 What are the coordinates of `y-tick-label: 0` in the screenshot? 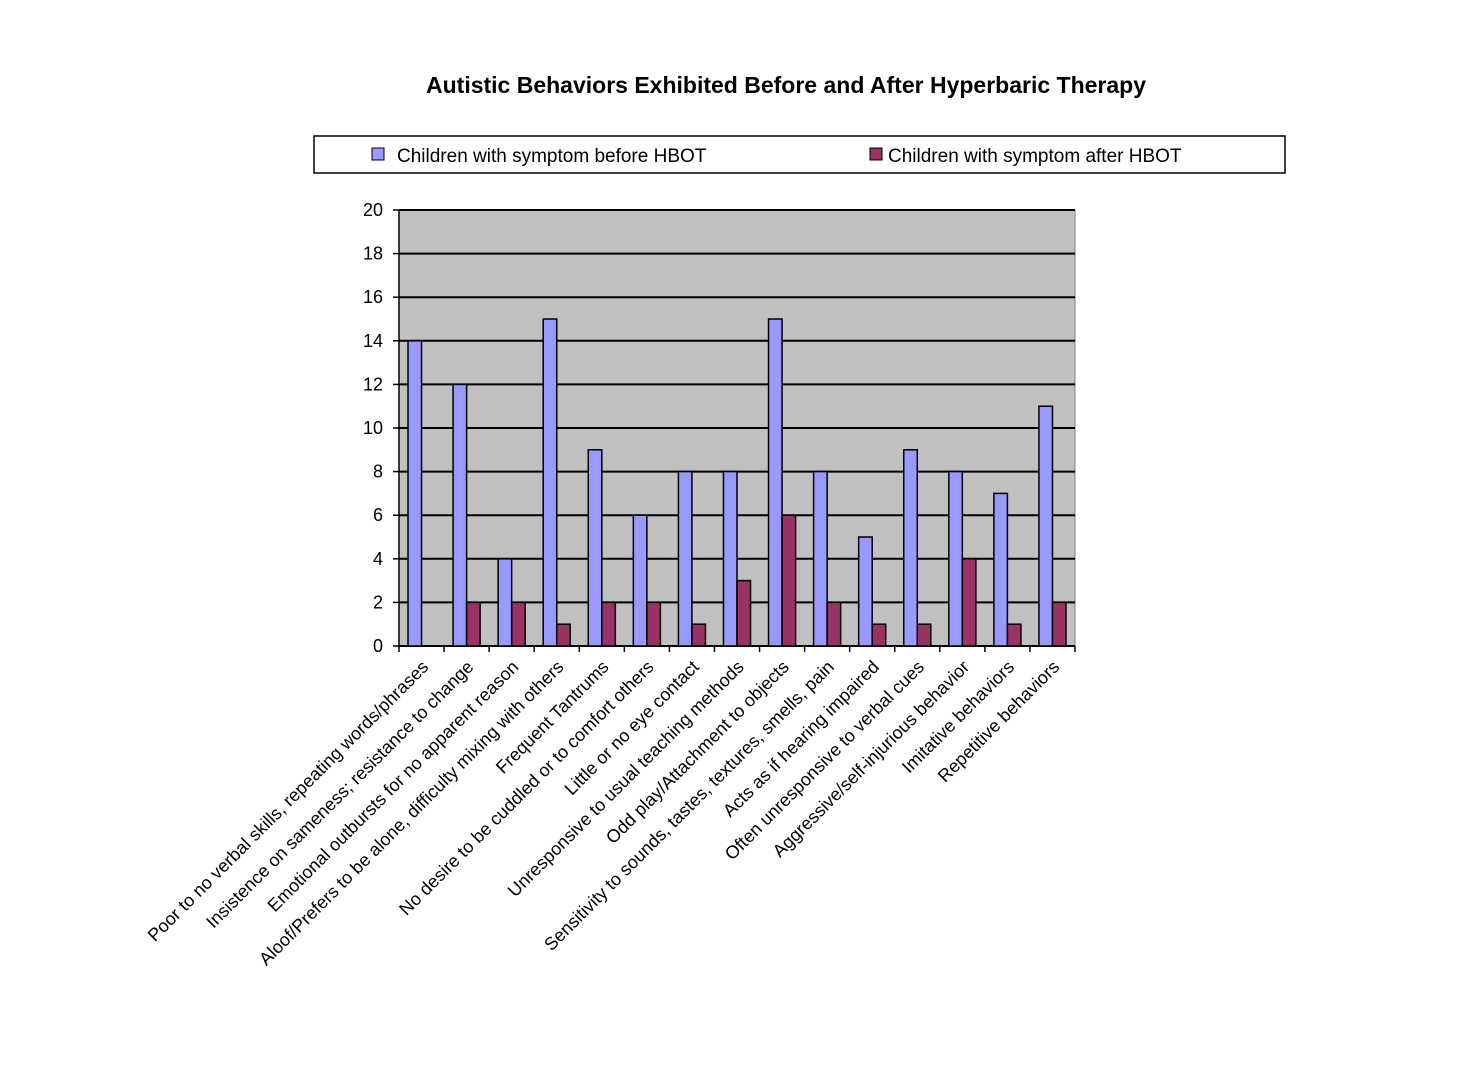 It's located at (378, 646).